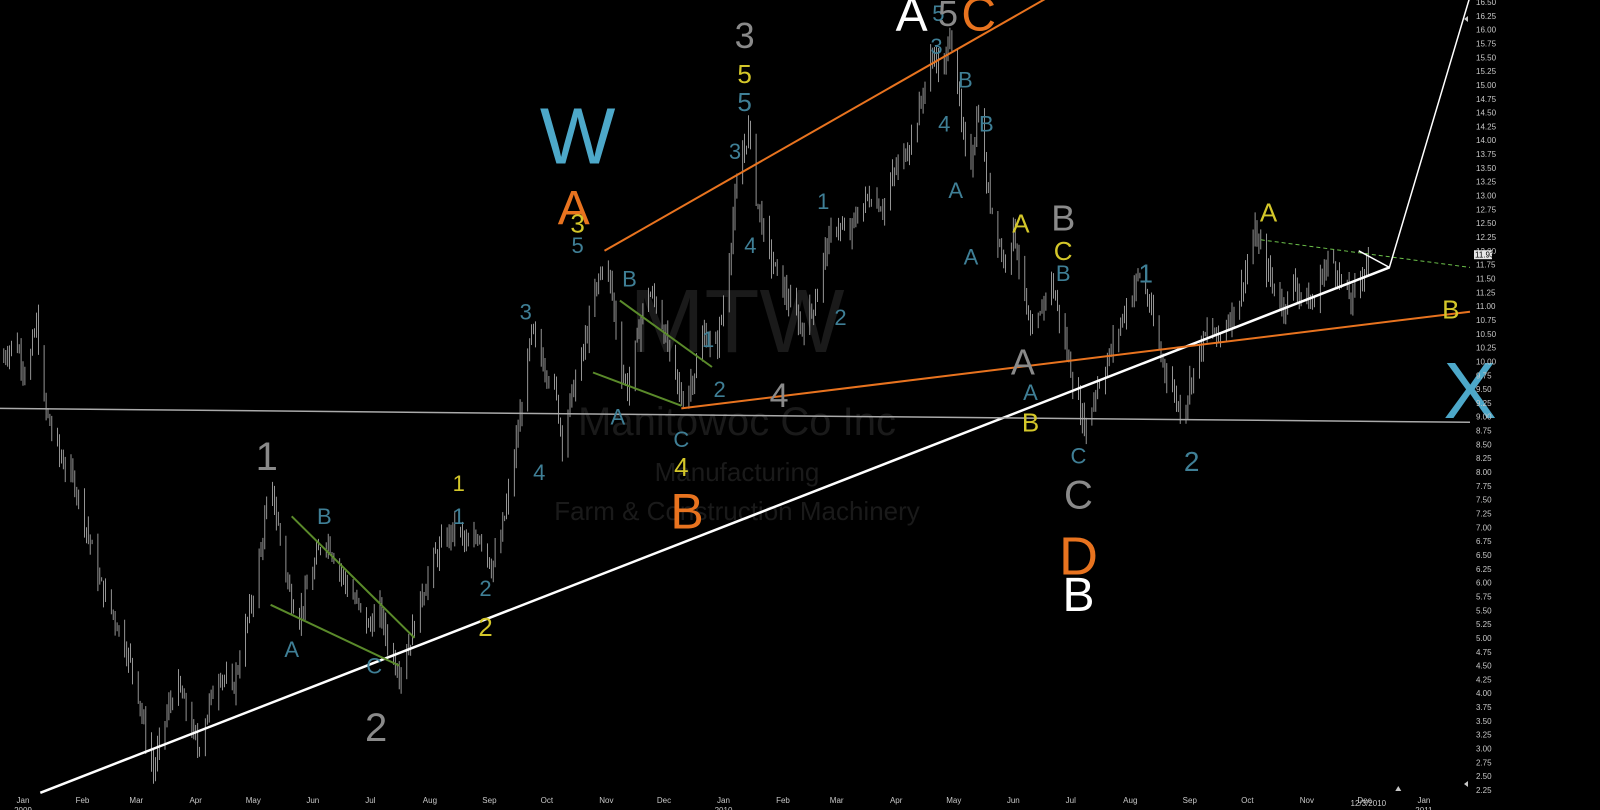 The height and width of the screenshot is (810, 1600). What do you see at coordinates (1398, 788) in the screenshot?
I see `date-triangle-icon` at bounding box center [1398, 788].